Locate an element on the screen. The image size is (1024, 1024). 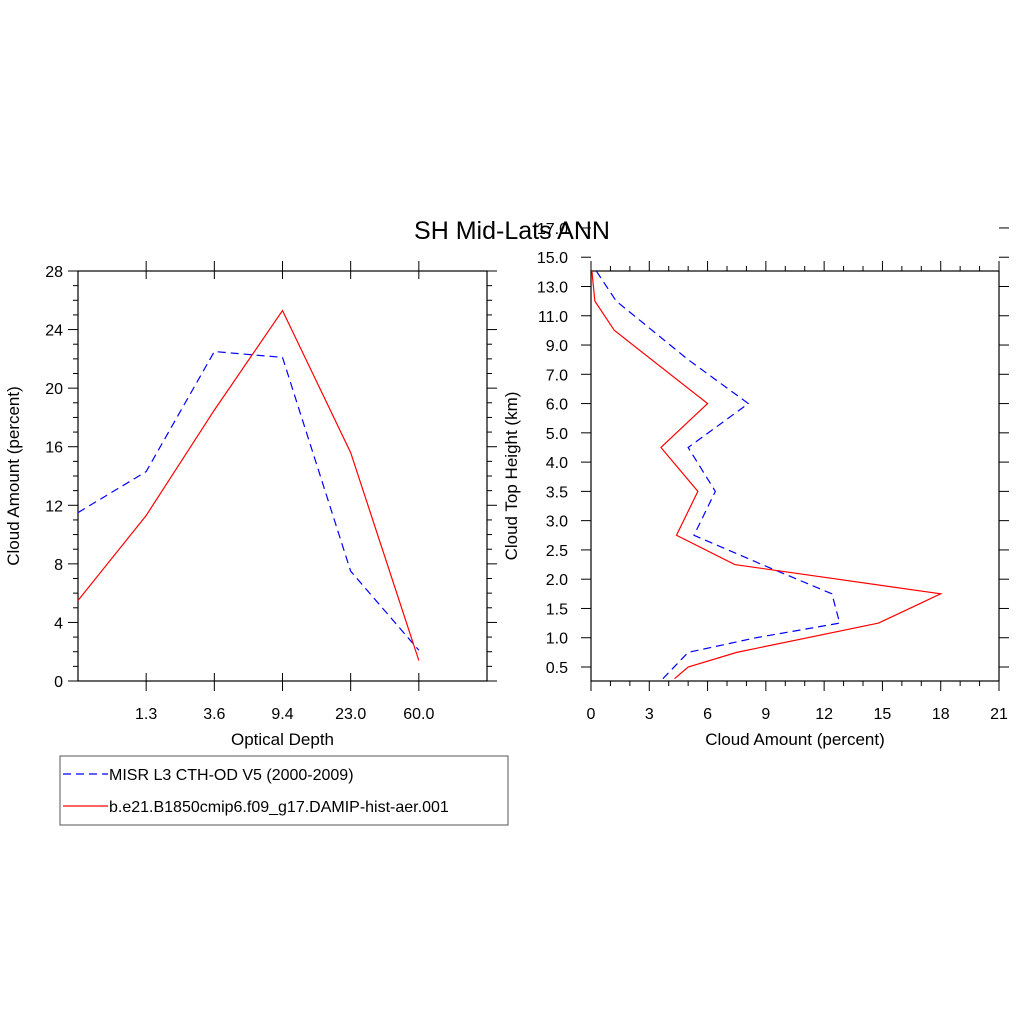
y-tick-label: 13.0 is located at coordinates (552, 287).